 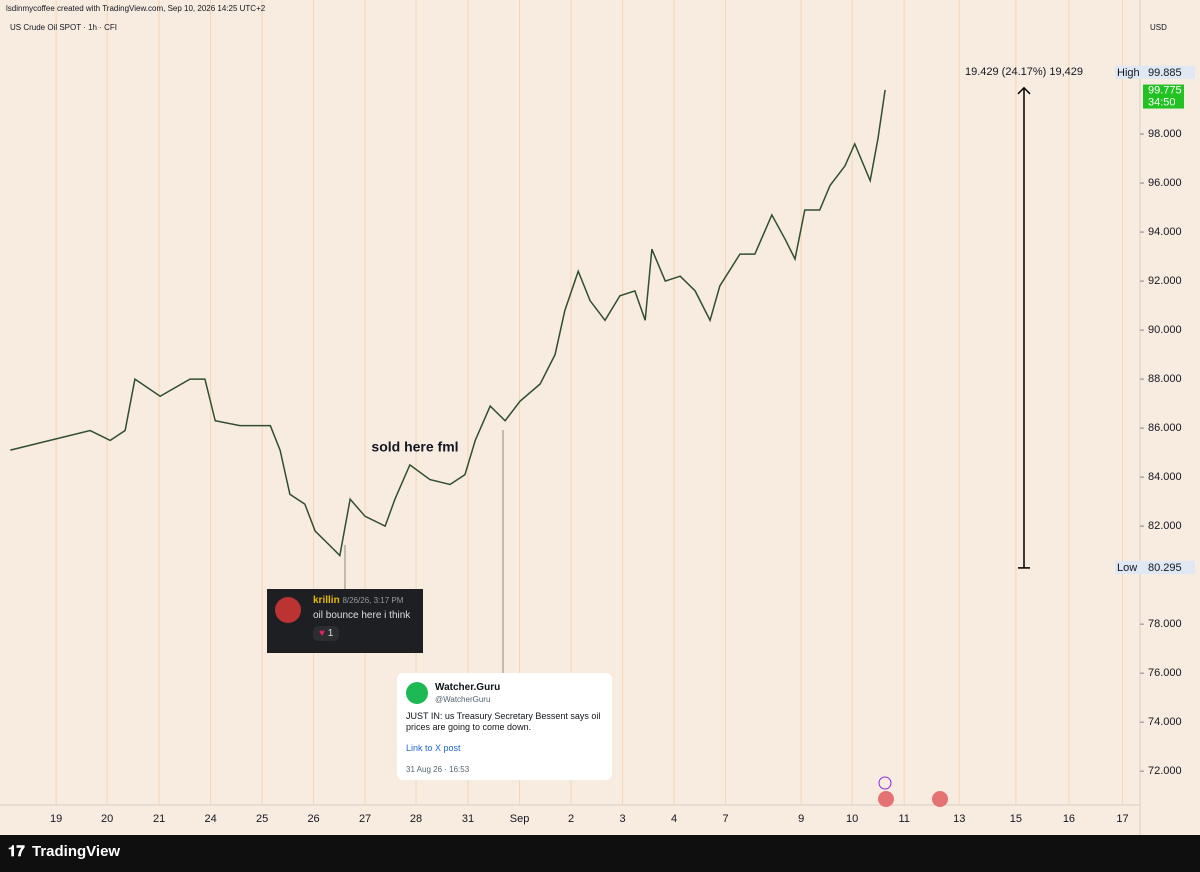 I want to click on y-tick-label: 88.000, so click(x=1165, y=379).